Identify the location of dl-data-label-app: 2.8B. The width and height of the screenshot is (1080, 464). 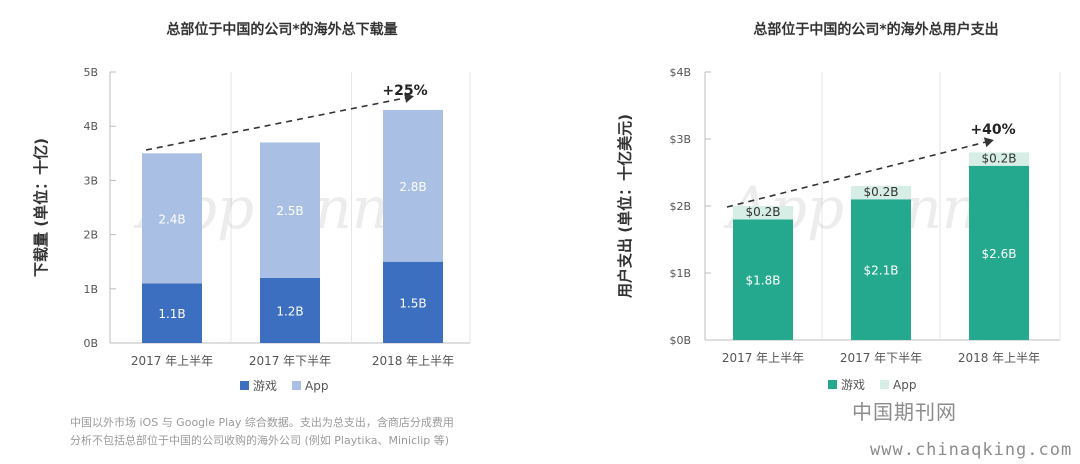
(412, 187).